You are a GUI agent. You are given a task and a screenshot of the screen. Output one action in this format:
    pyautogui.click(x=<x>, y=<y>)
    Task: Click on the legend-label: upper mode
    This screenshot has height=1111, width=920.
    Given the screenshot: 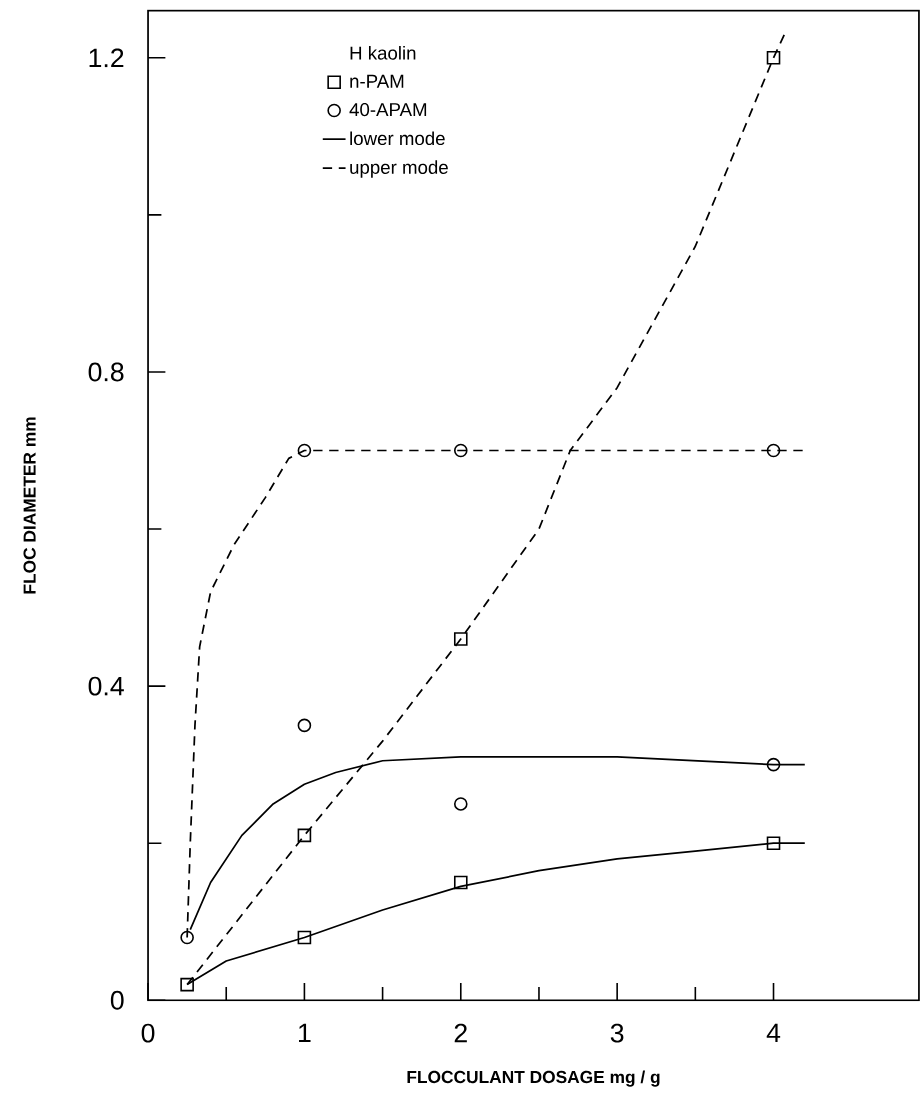 What is the action you would take?
    pyautogui.click(x=399, y=169)
    